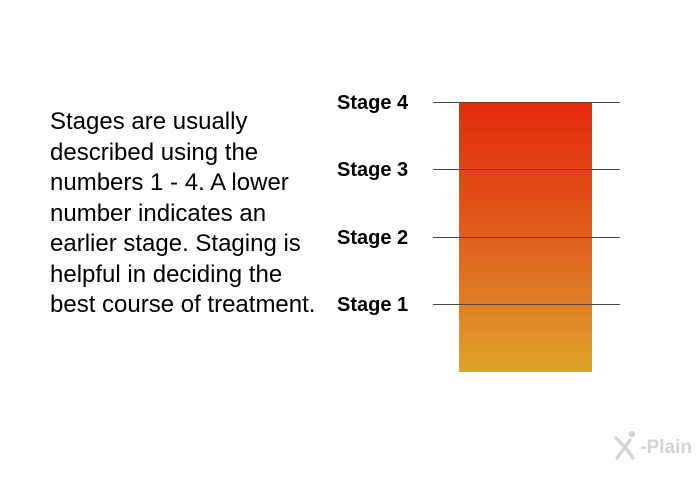 Image resolution: width=700 pixels, height=480 pixels. What do you see at coordinates (526, 169) in the screenshot?
I see `stage-3-tick-line` at bounding box center [526, 169].